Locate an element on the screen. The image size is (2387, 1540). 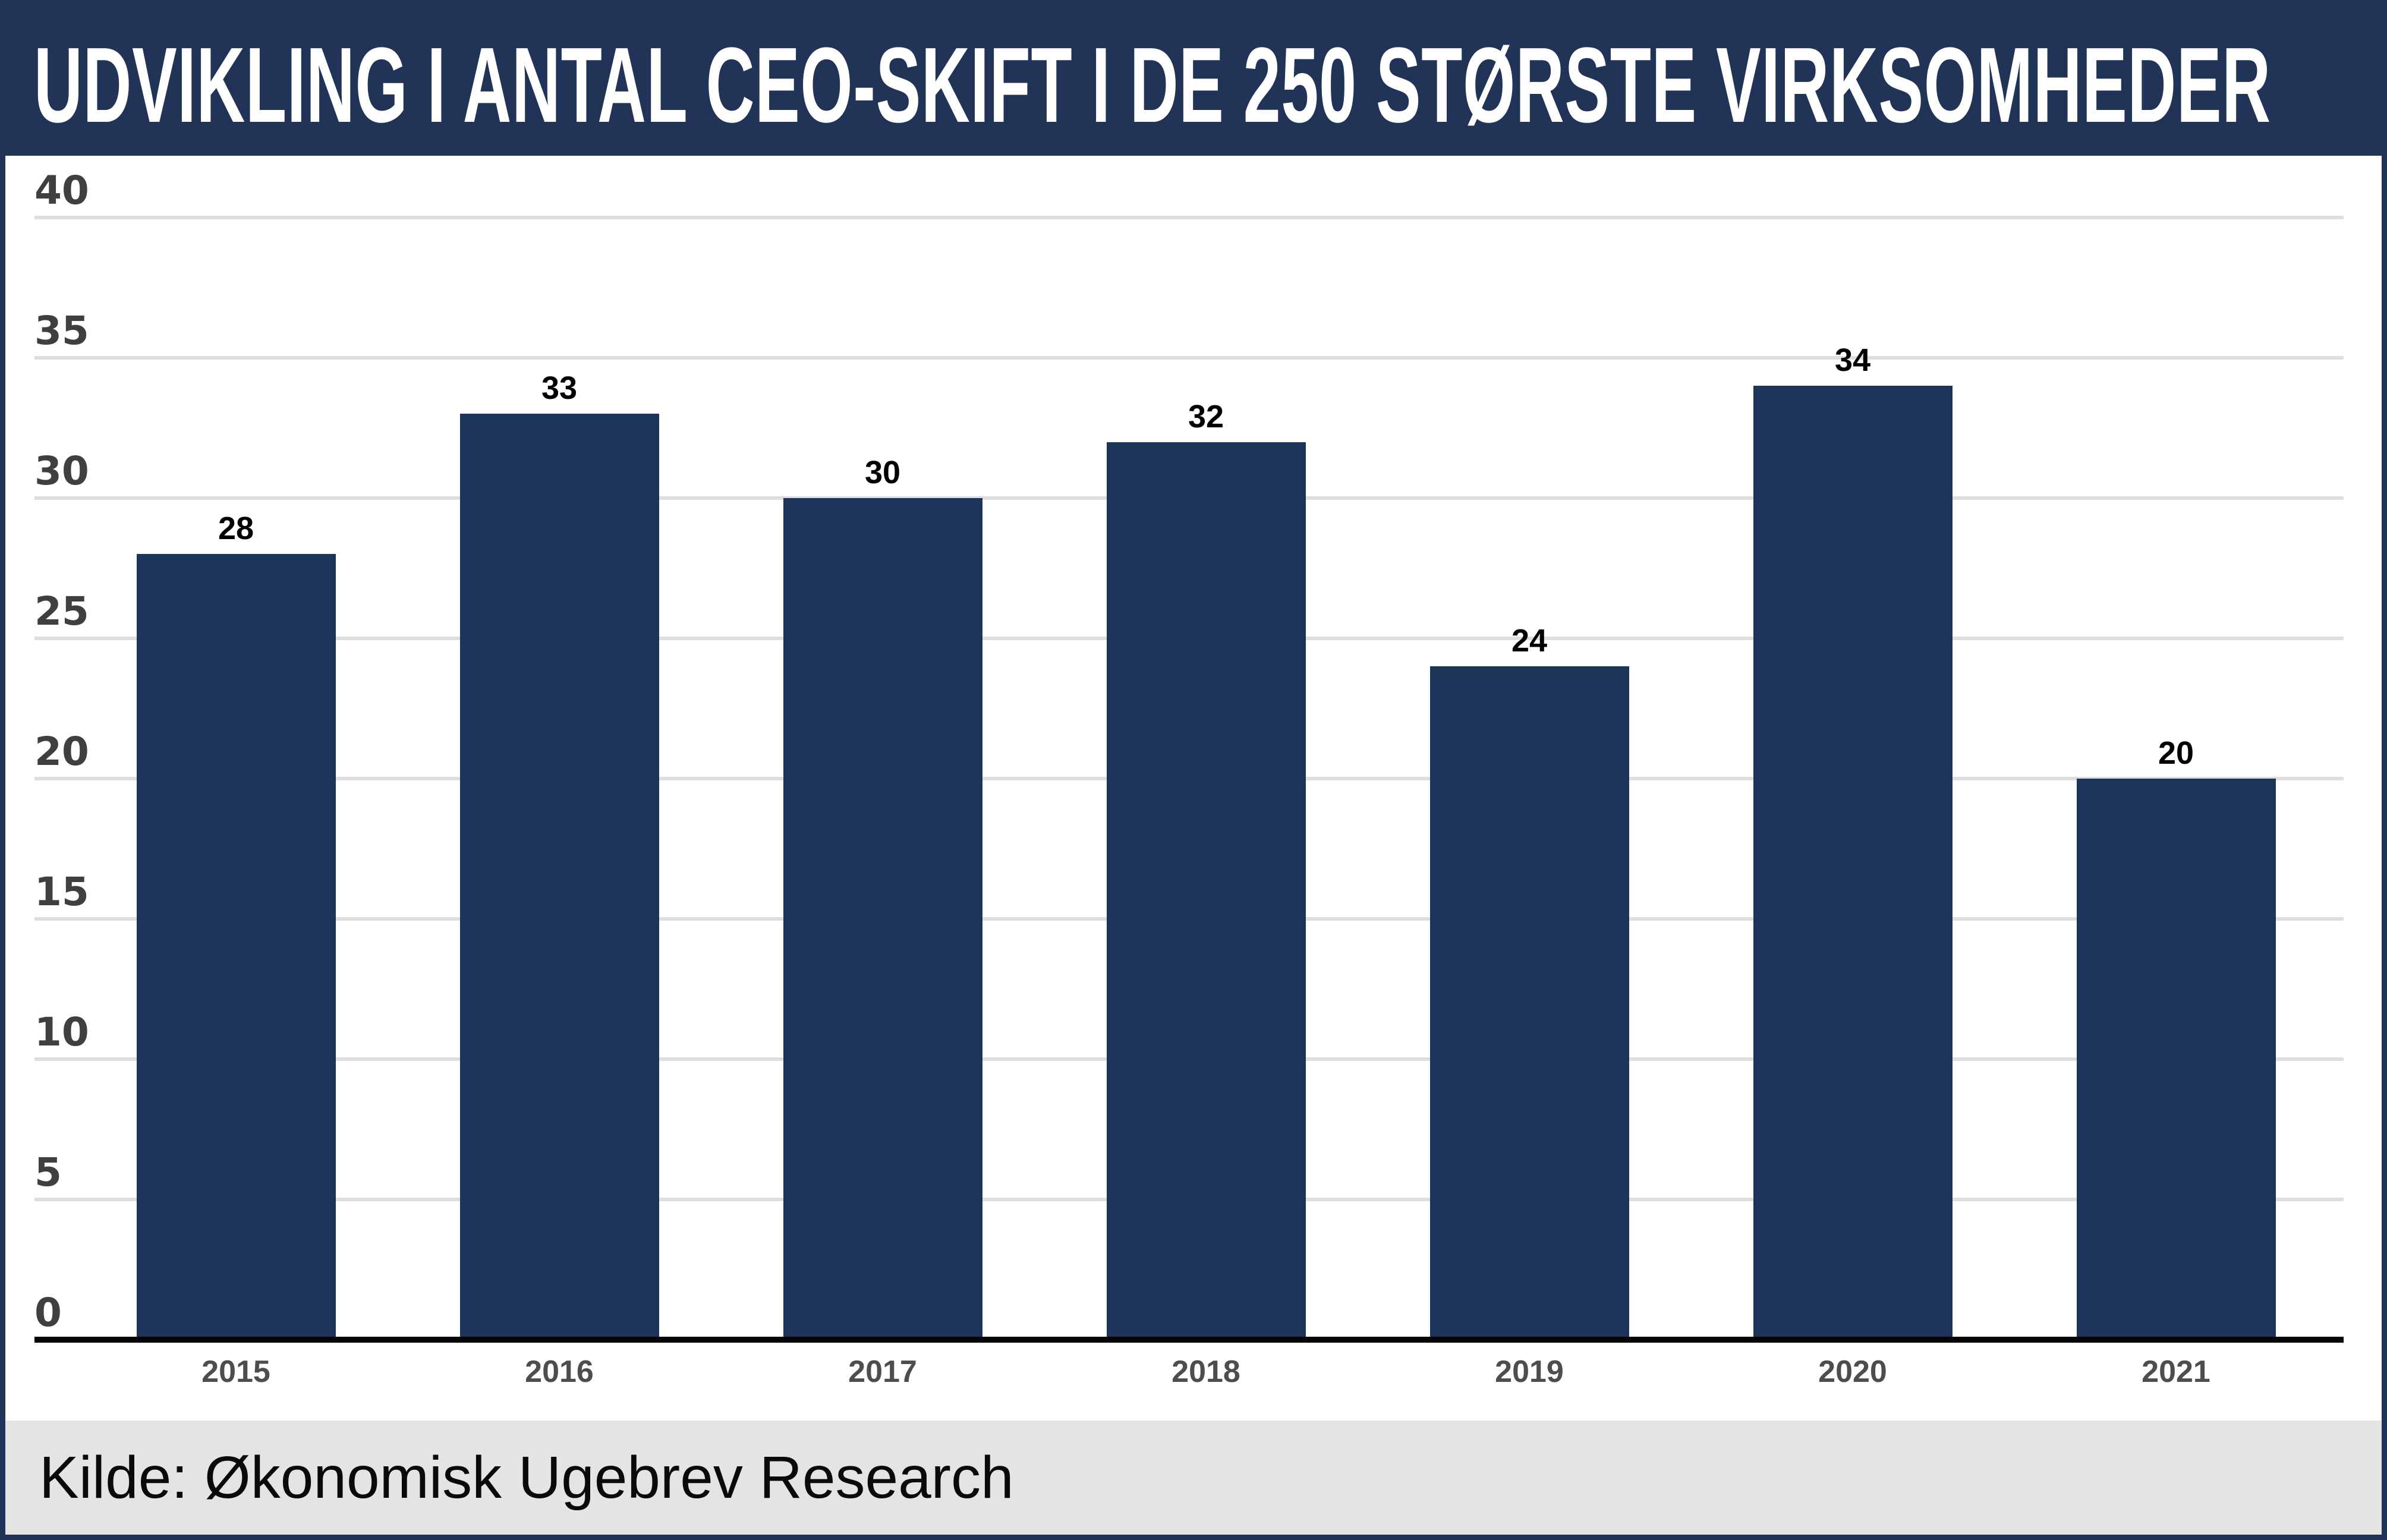
source-text: Kilde: Økonomisk Ugebrev Research is located at coordinates (526, 1477).